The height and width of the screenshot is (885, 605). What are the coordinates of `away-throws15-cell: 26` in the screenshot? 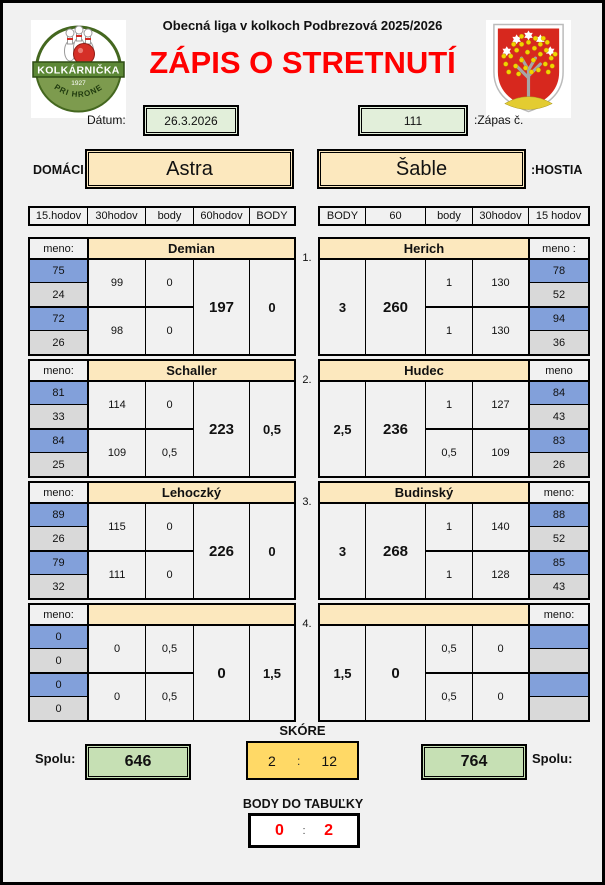 It's located at (558, 464).